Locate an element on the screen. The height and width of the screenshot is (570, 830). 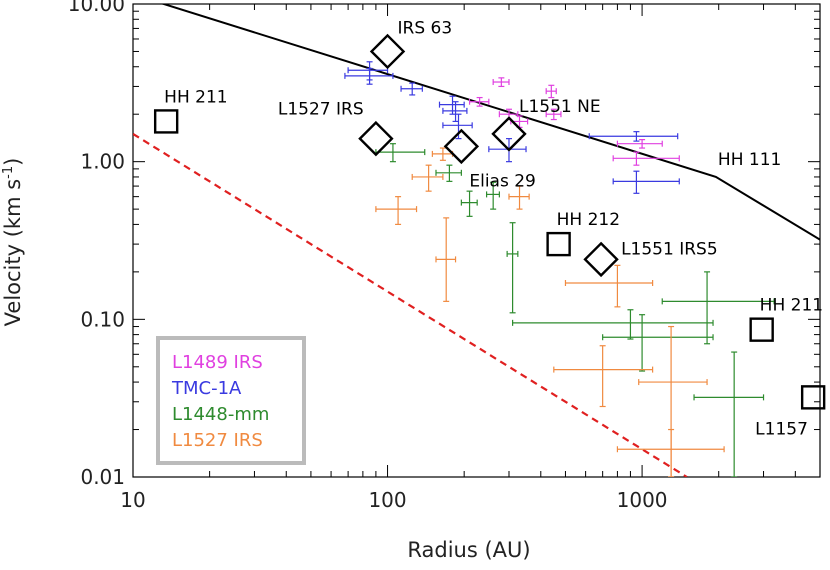
diamond-marker-label: L1527 IRS is located at coordinates (321, 110).